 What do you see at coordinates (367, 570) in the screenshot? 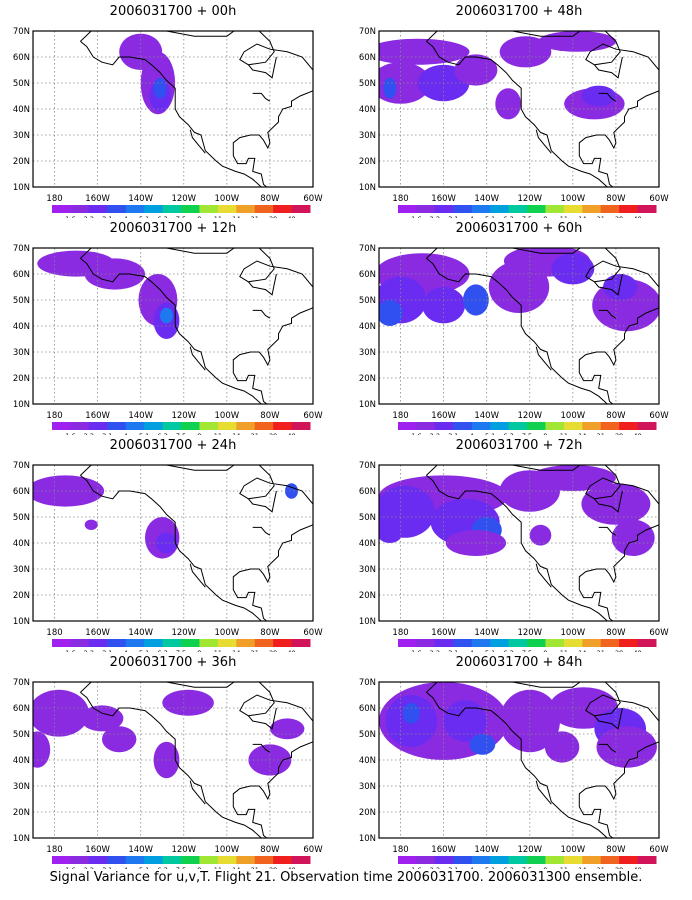
I see `lat-label: 30N` at bounding box center [367, 570].